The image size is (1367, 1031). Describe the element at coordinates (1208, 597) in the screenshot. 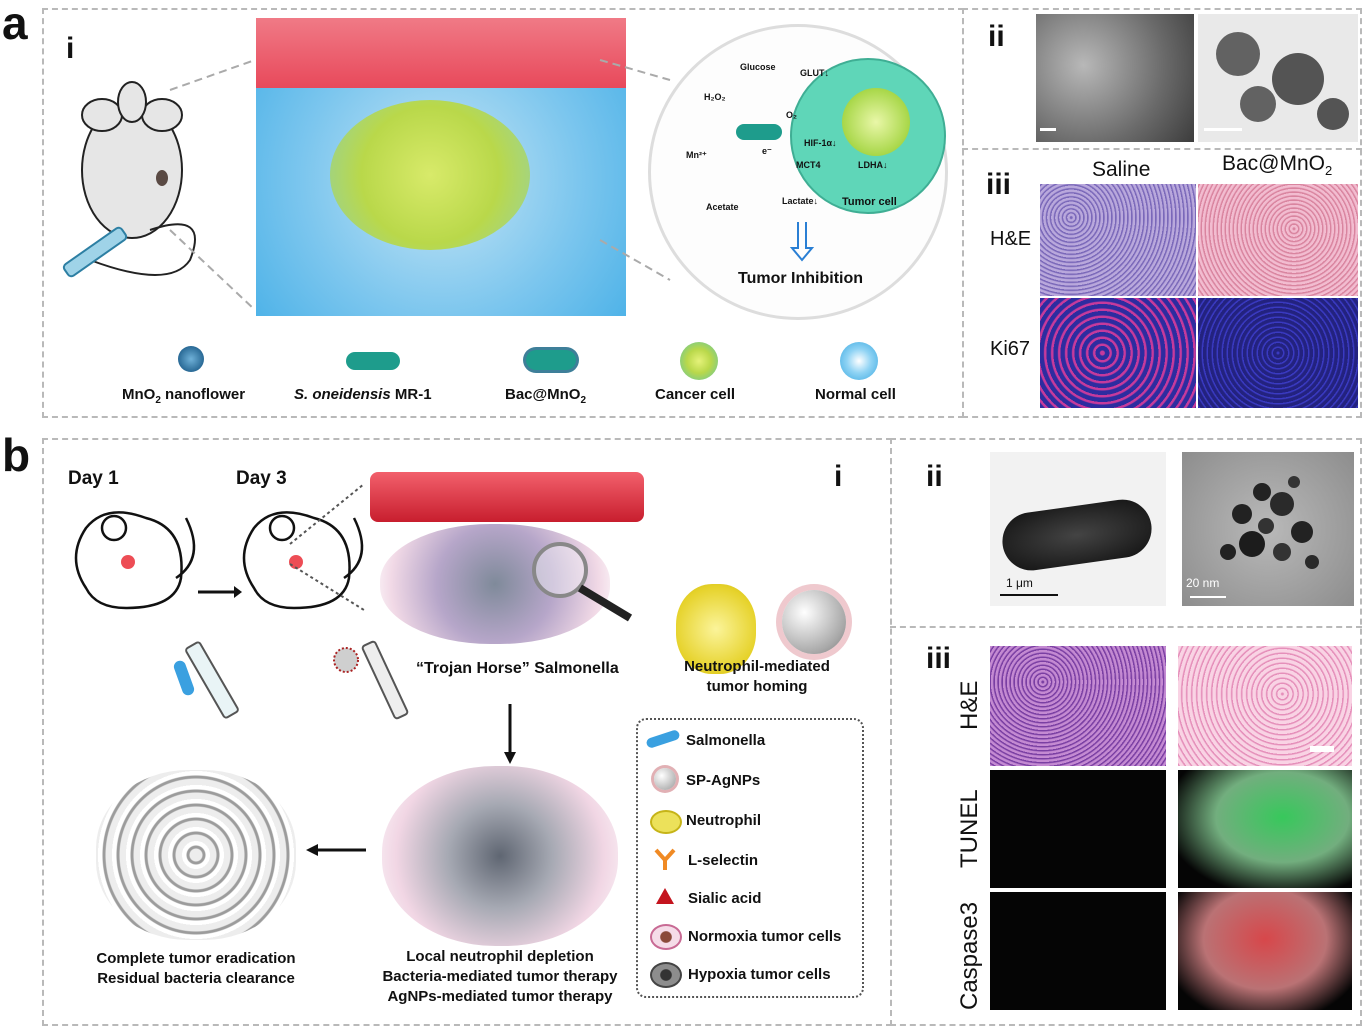

I see `tem-agnp-scale-bar` at that location.